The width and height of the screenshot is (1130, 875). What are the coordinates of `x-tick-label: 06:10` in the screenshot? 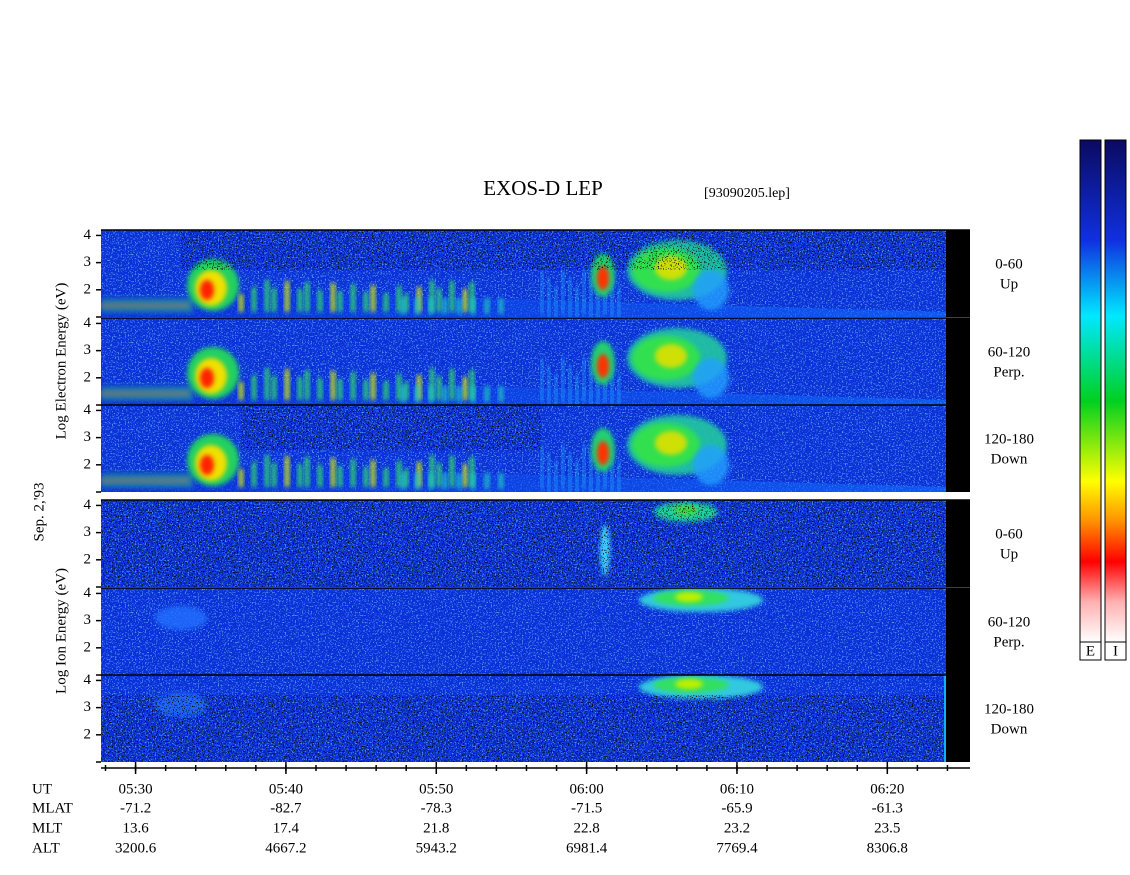 It's located at (737, 789).